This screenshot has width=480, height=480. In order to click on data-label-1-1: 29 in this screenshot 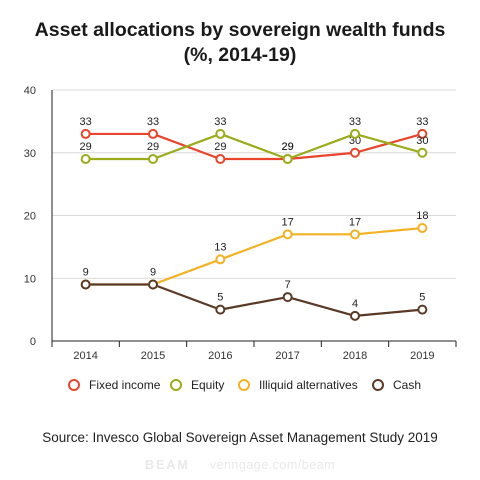, I will do `click(153, 147)`.